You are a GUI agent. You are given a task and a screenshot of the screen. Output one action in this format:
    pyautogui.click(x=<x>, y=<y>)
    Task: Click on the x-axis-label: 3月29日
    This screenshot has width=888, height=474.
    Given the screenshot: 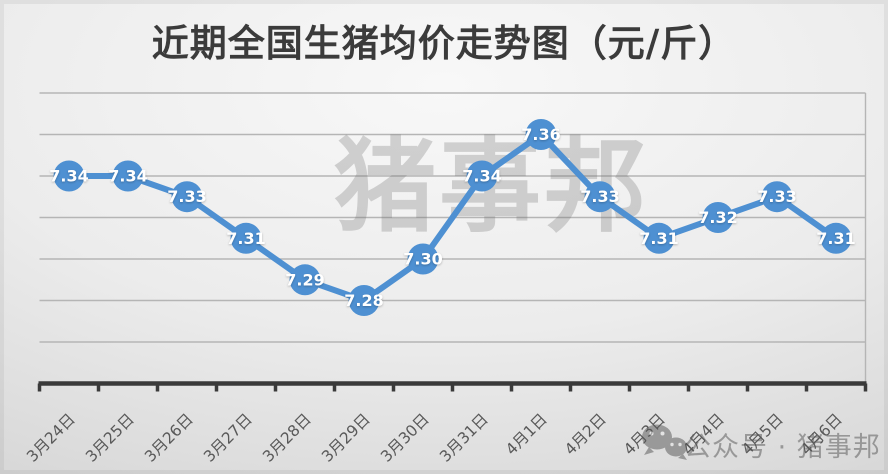 What is the action you would take?
    pyautogui.click(x=346, y=438)
    